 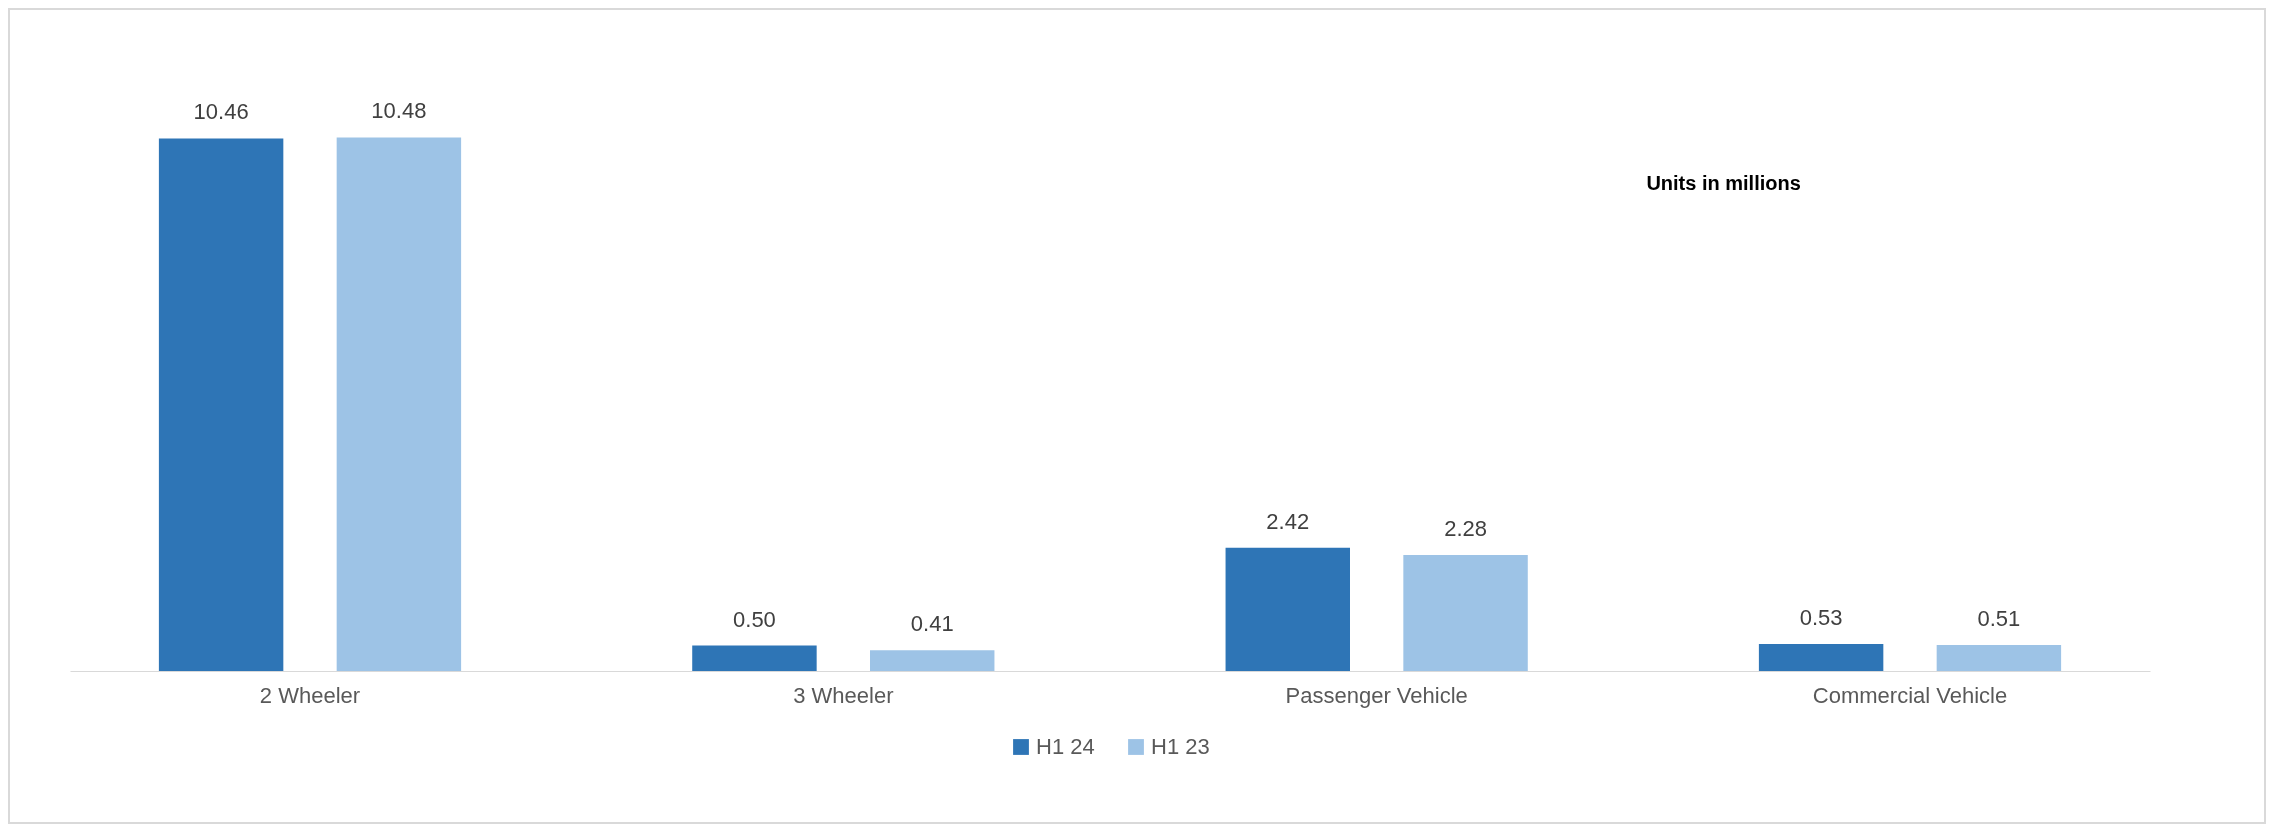 What do you see at coordinates (932, 624) in the screenshot?
I see `data-label: 0.41` at bounding box center [932, 624].